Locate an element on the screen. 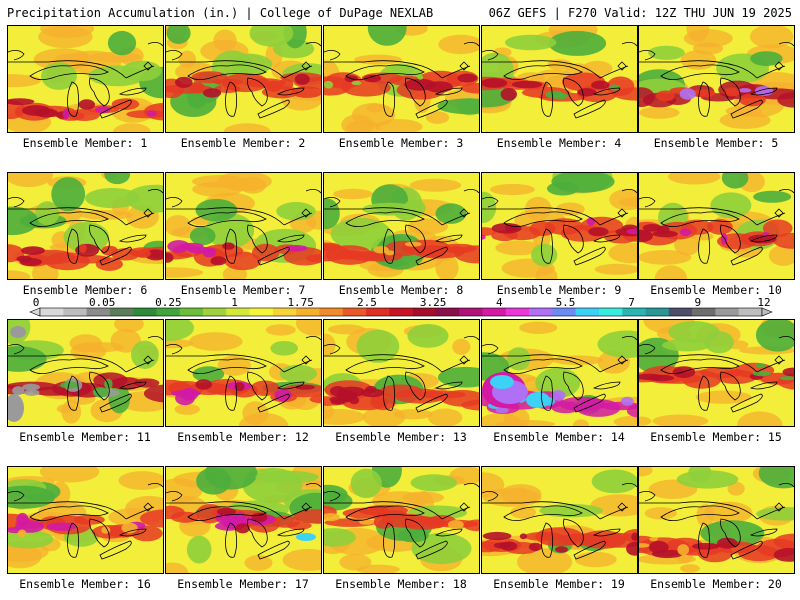  colorbar-tick-label: 7 is located at coordinates (631, 302).